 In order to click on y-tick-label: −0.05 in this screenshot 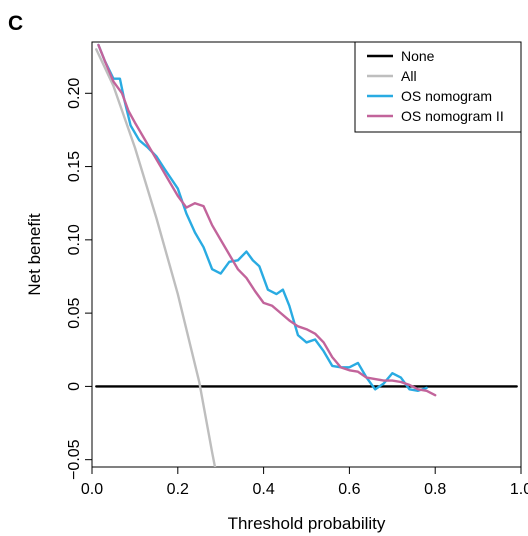, I will do `click(74, 459)`.